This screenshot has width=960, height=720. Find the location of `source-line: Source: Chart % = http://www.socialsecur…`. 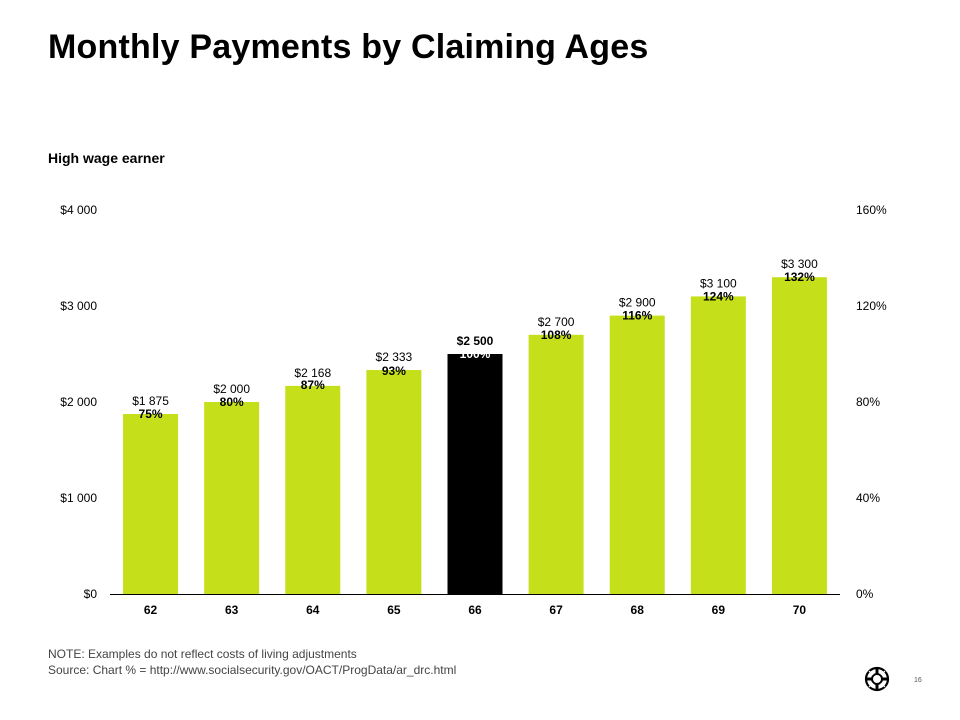

source-line: Source: Chart % = http://www.socialsecur… is located at coordinates (252, 670).